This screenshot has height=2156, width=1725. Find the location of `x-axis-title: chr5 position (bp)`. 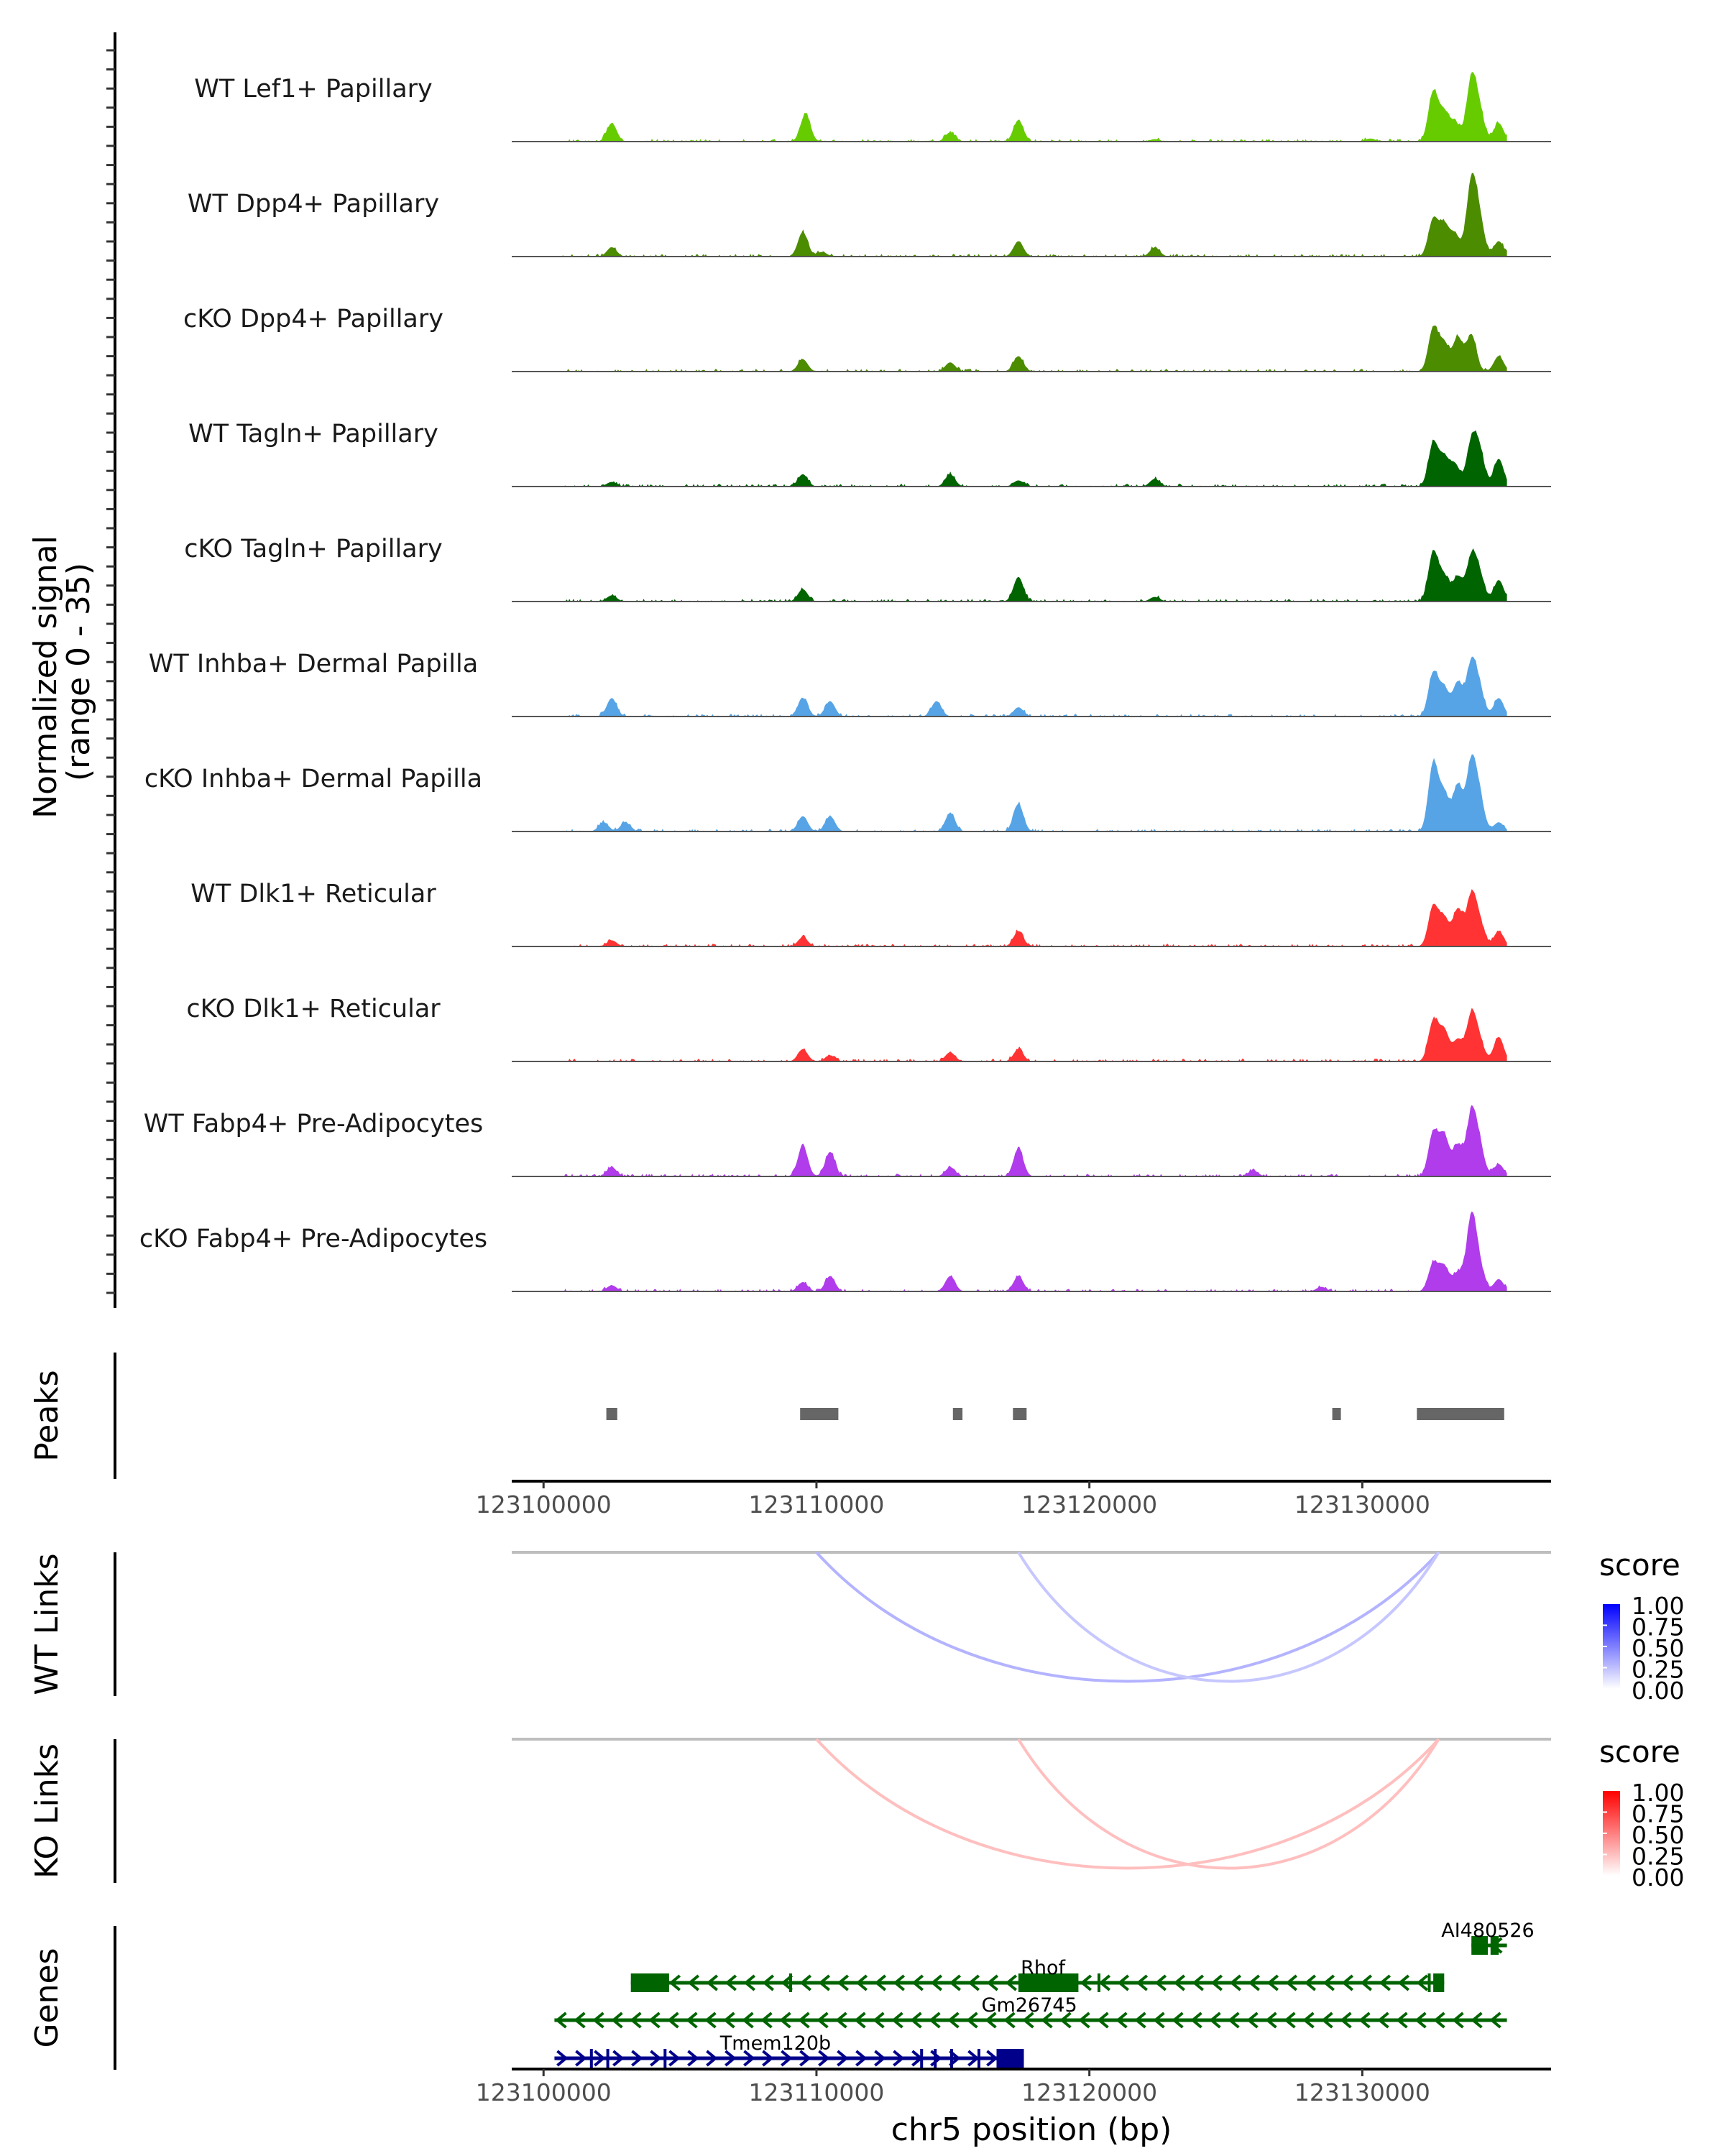

x-axis-title: chr5 position (bp) is located at coordinates (1031, 2129).